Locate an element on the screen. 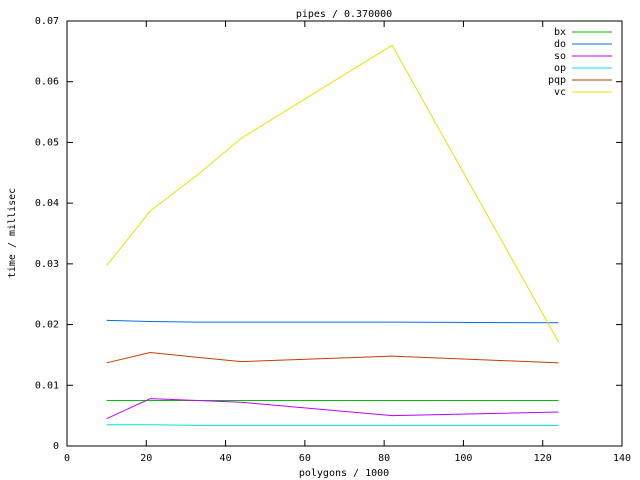 Image resolution: width=640 pixels, height=480 pixels. y-tick-label: 0.01 is located at coordinates (47, 385).